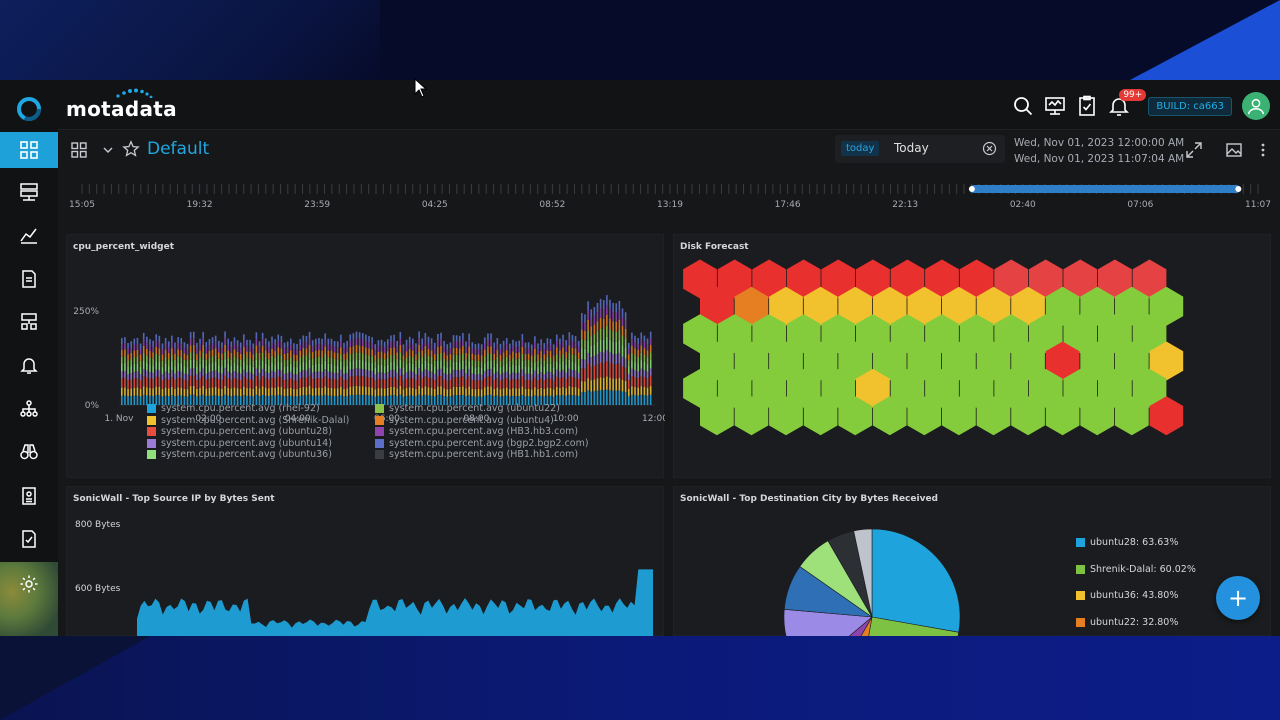 The image size is (1280, 720). Describe the element at coordinates (1127, 103) in the screenshot. I see `notifications-button: 99+` at that location.